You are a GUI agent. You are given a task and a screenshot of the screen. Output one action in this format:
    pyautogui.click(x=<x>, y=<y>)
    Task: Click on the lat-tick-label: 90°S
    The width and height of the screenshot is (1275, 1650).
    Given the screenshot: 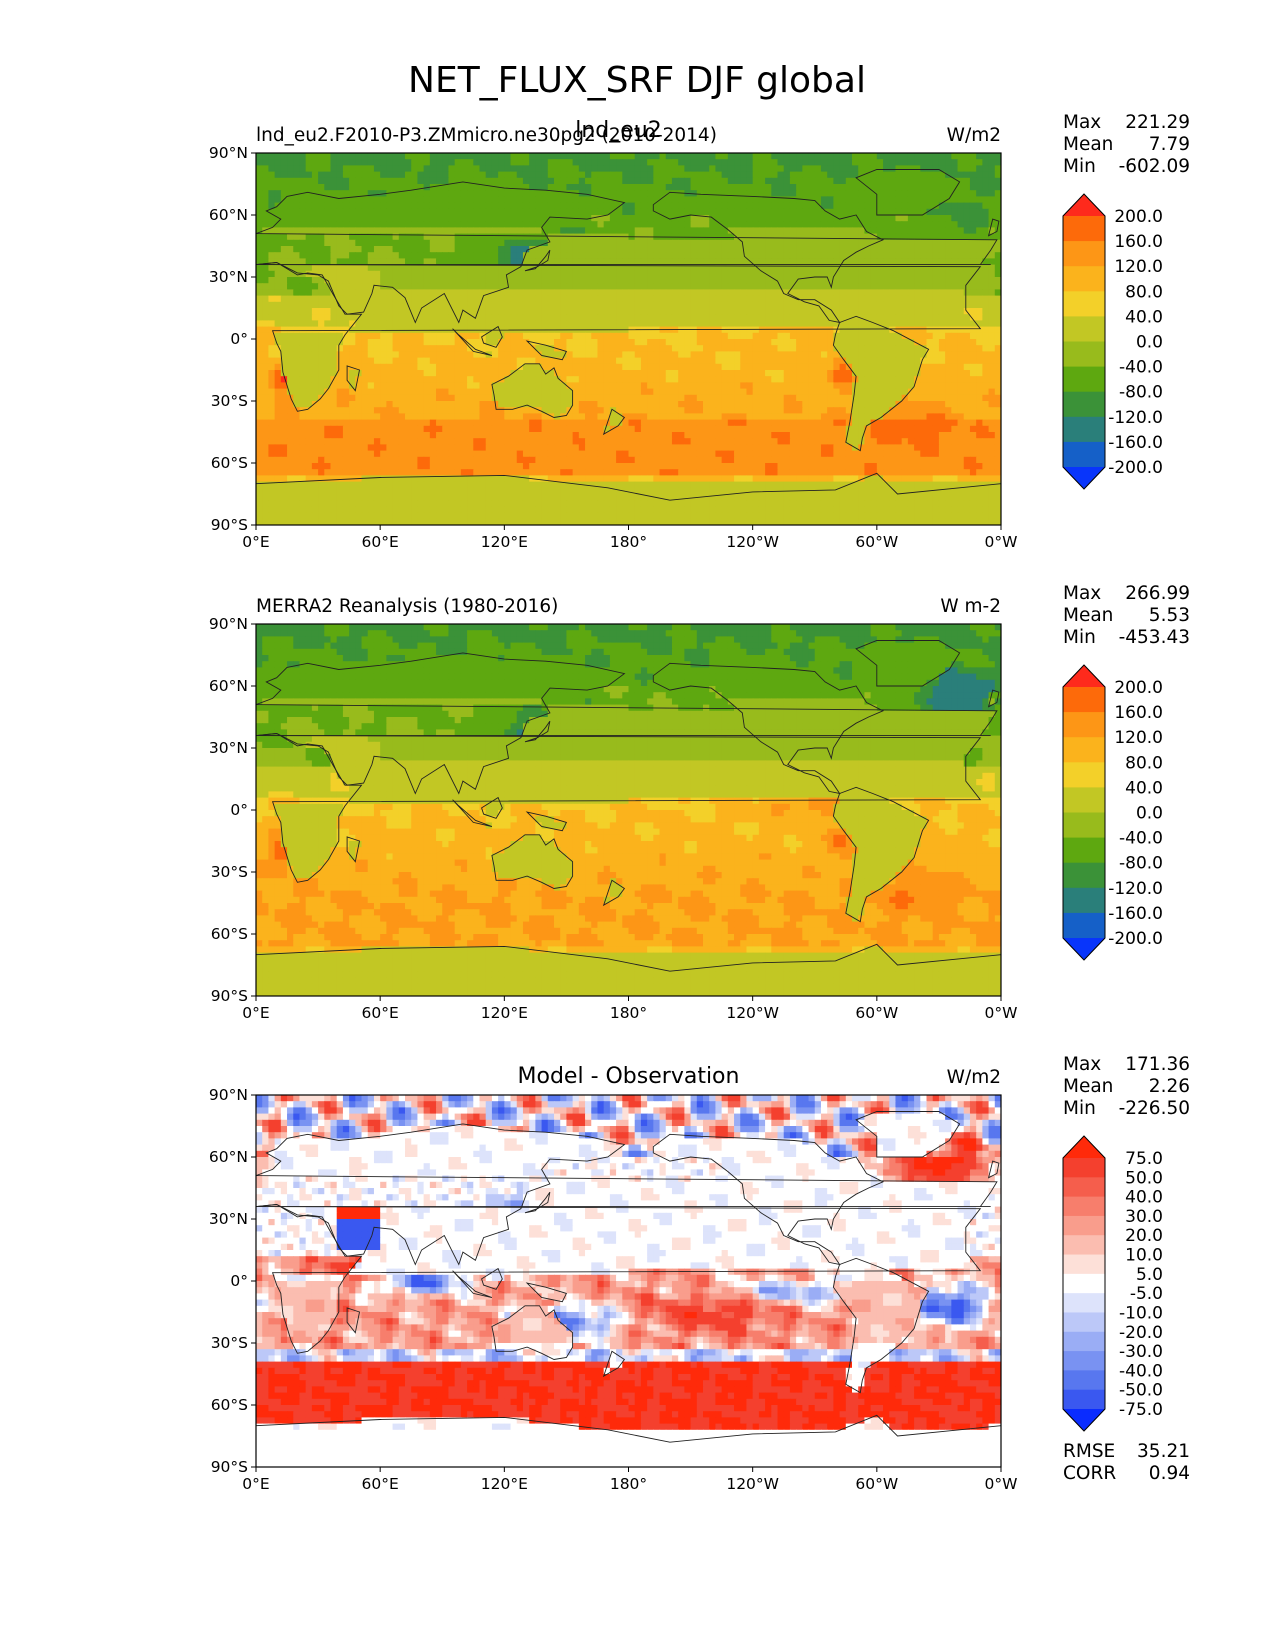 What is the action you would take?
    pyautogui.click(x=229, y=525)
    